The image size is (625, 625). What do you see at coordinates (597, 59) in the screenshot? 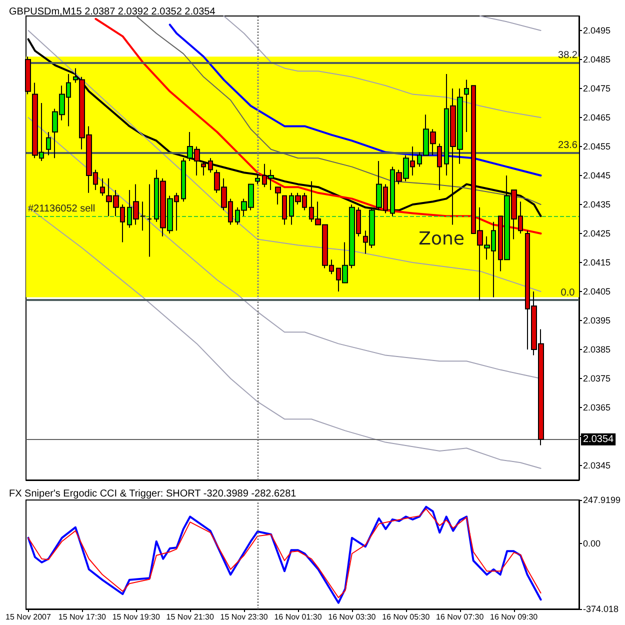
I see `y-tick-label: 2.0485` at bounding box center [597, 59].